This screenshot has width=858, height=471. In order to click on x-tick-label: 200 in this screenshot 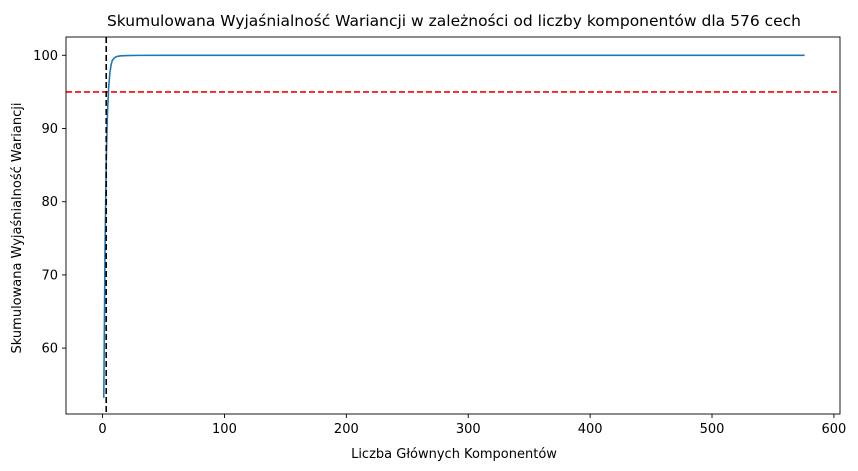, I will do `click(346, 429)`.